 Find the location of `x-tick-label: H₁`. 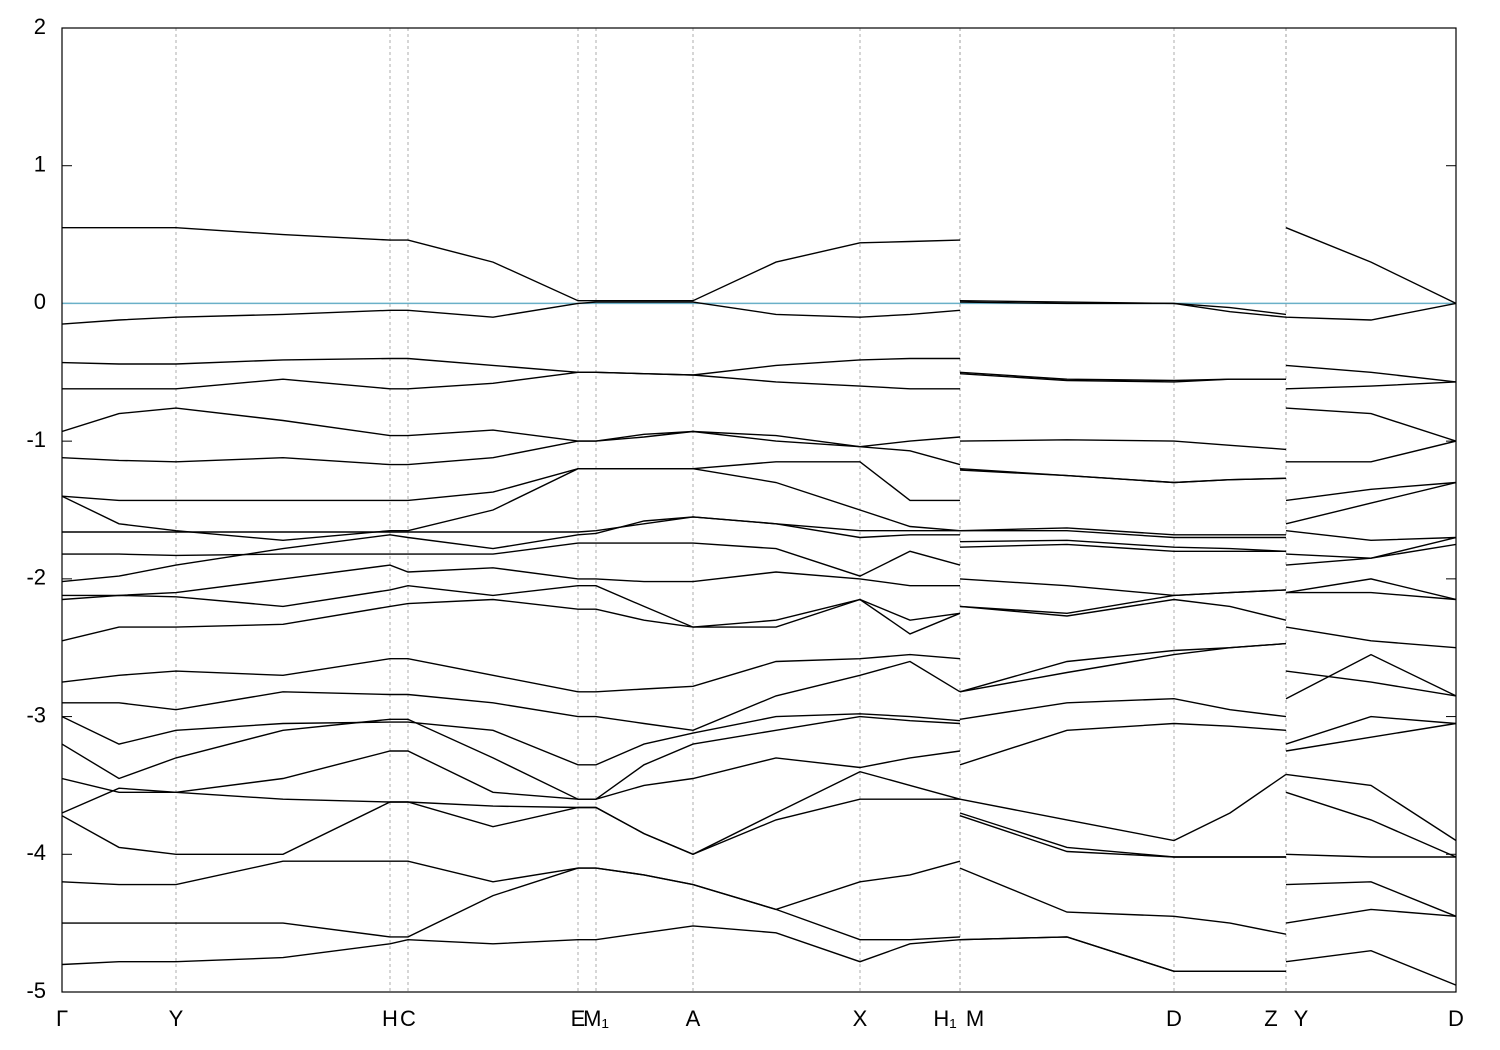

x-tick-label: H₁ is located at coordinates (944, 1018).